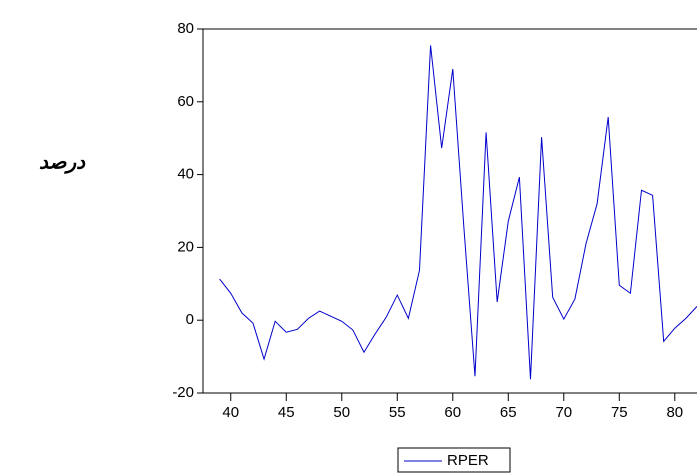 This screenshot has height=473, width=697. What do you see at coordinates (190, 319) in the screenshot?
I see `y-tick-label: 0` at bounding box center [190, 319].